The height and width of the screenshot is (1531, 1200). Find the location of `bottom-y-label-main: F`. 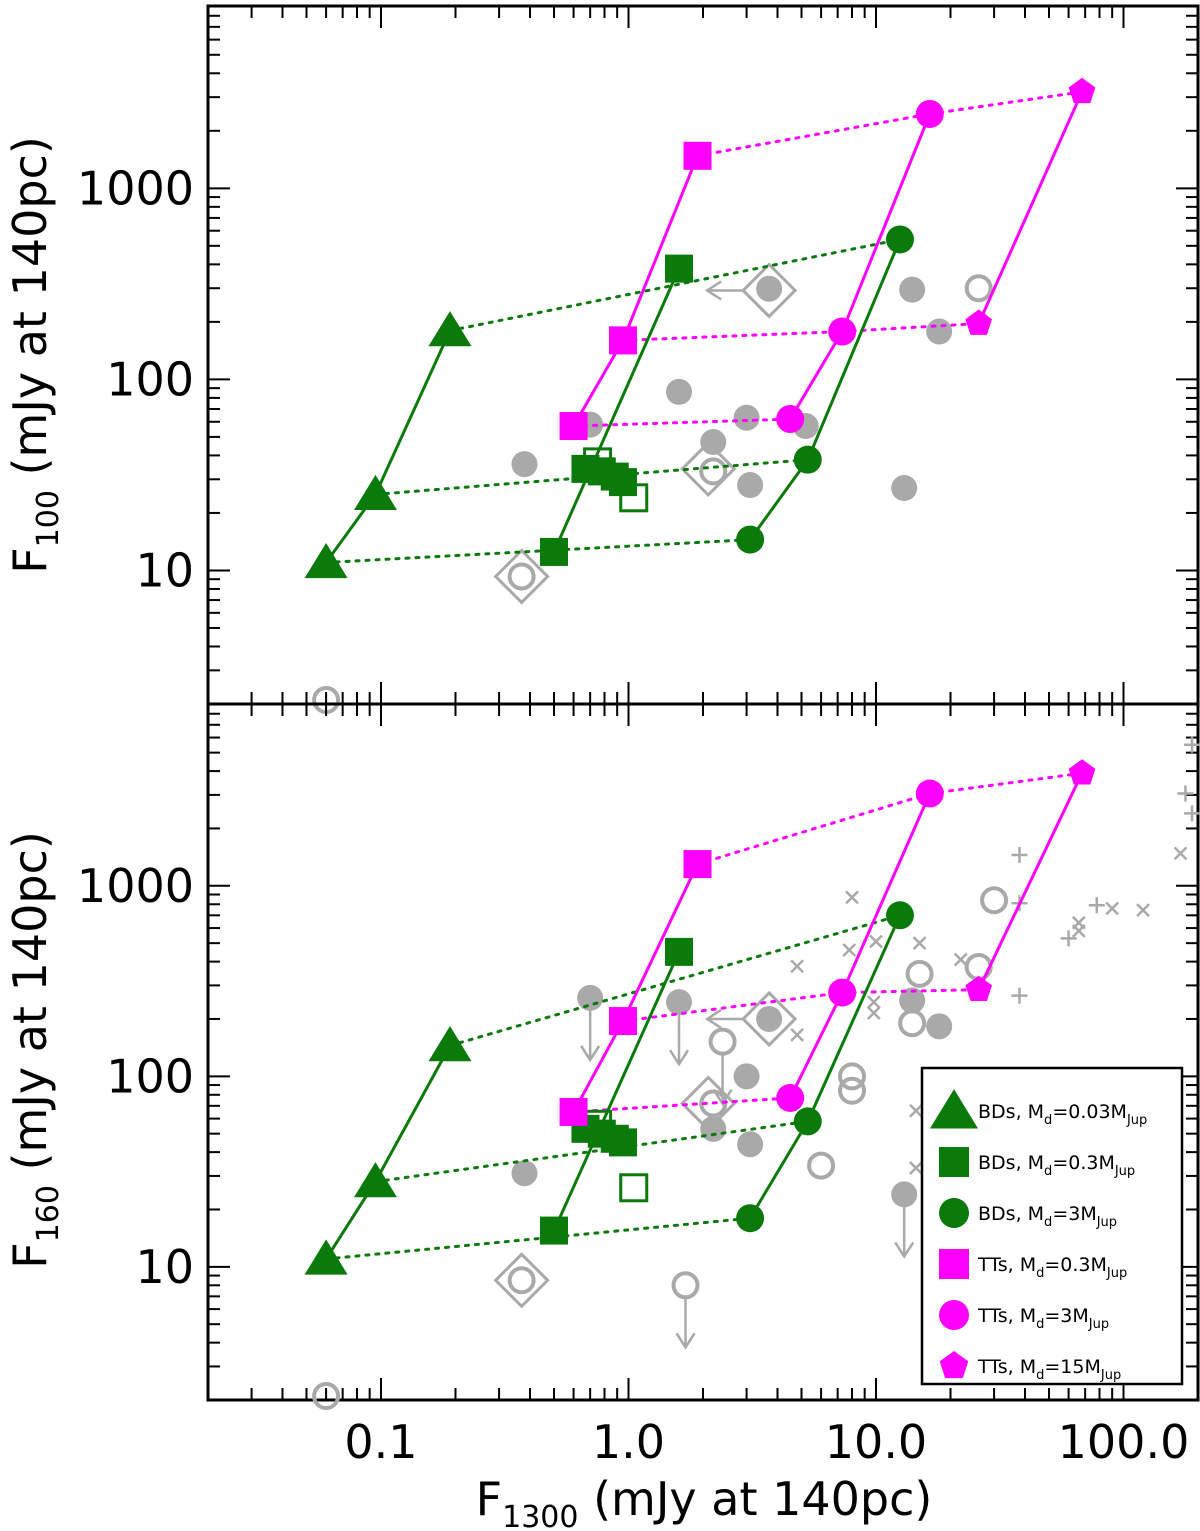

bottom-y-label-main: F is located at coordinates (30, 1255).